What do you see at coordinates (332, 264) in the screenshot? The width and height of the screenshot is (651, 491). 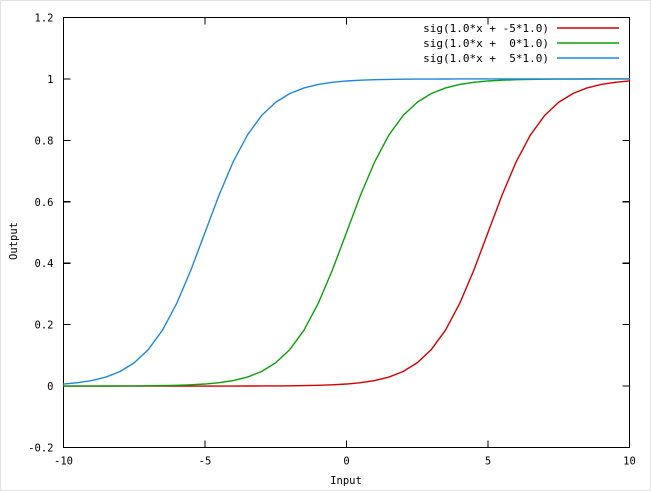 I see `y-tick: 0.4` at bounding box center [332, 264].